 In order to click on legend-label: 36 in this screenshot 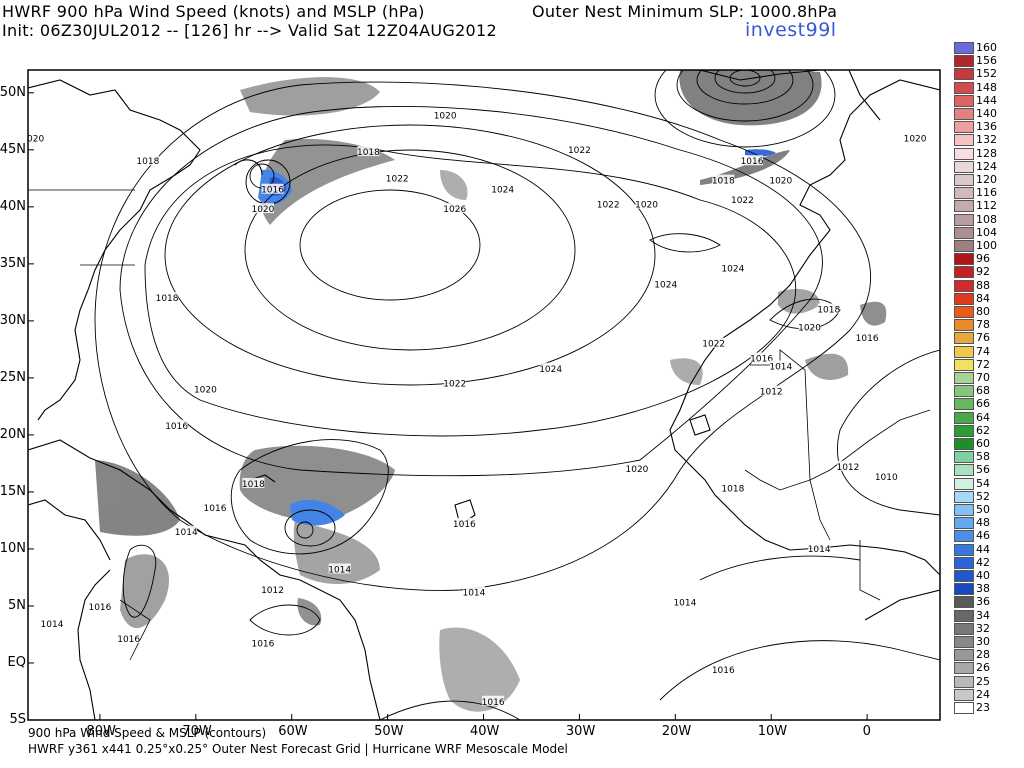, I will do `click(983, 602)`.